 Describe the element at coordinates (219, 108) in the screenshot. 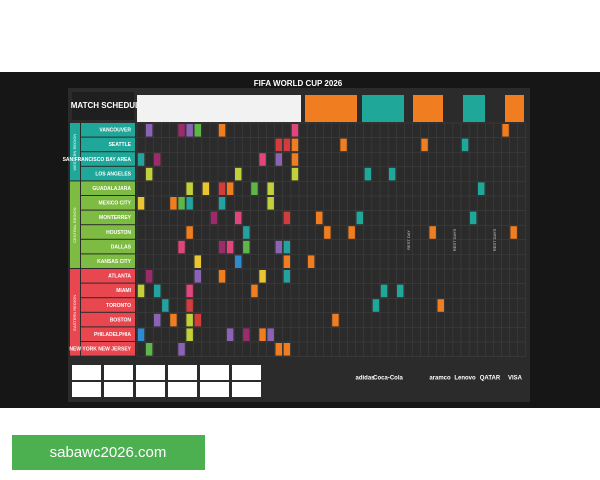

I see `group-stage-header` at that location.